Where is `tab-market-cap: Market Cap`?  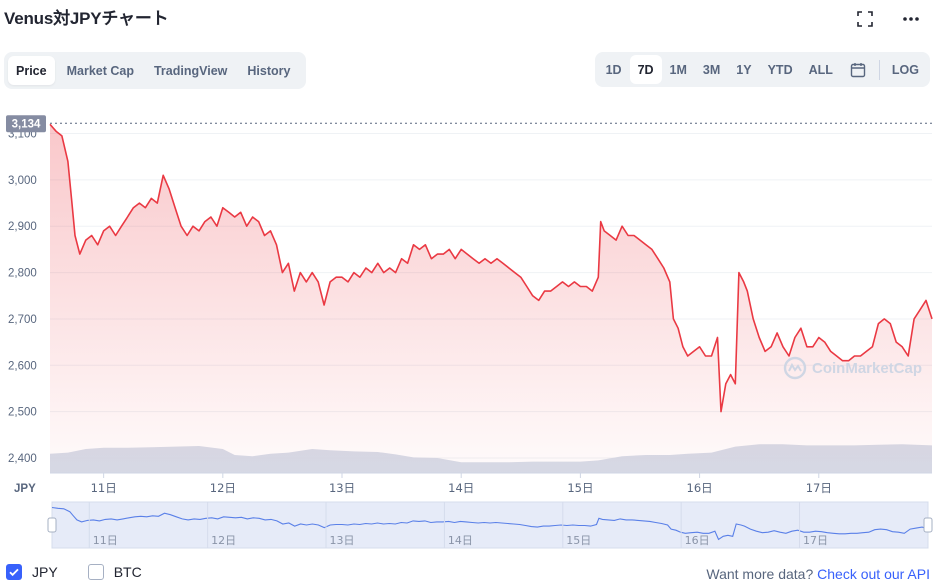 tab-market-cap: Market Cap is located at coordinates (100, 70).